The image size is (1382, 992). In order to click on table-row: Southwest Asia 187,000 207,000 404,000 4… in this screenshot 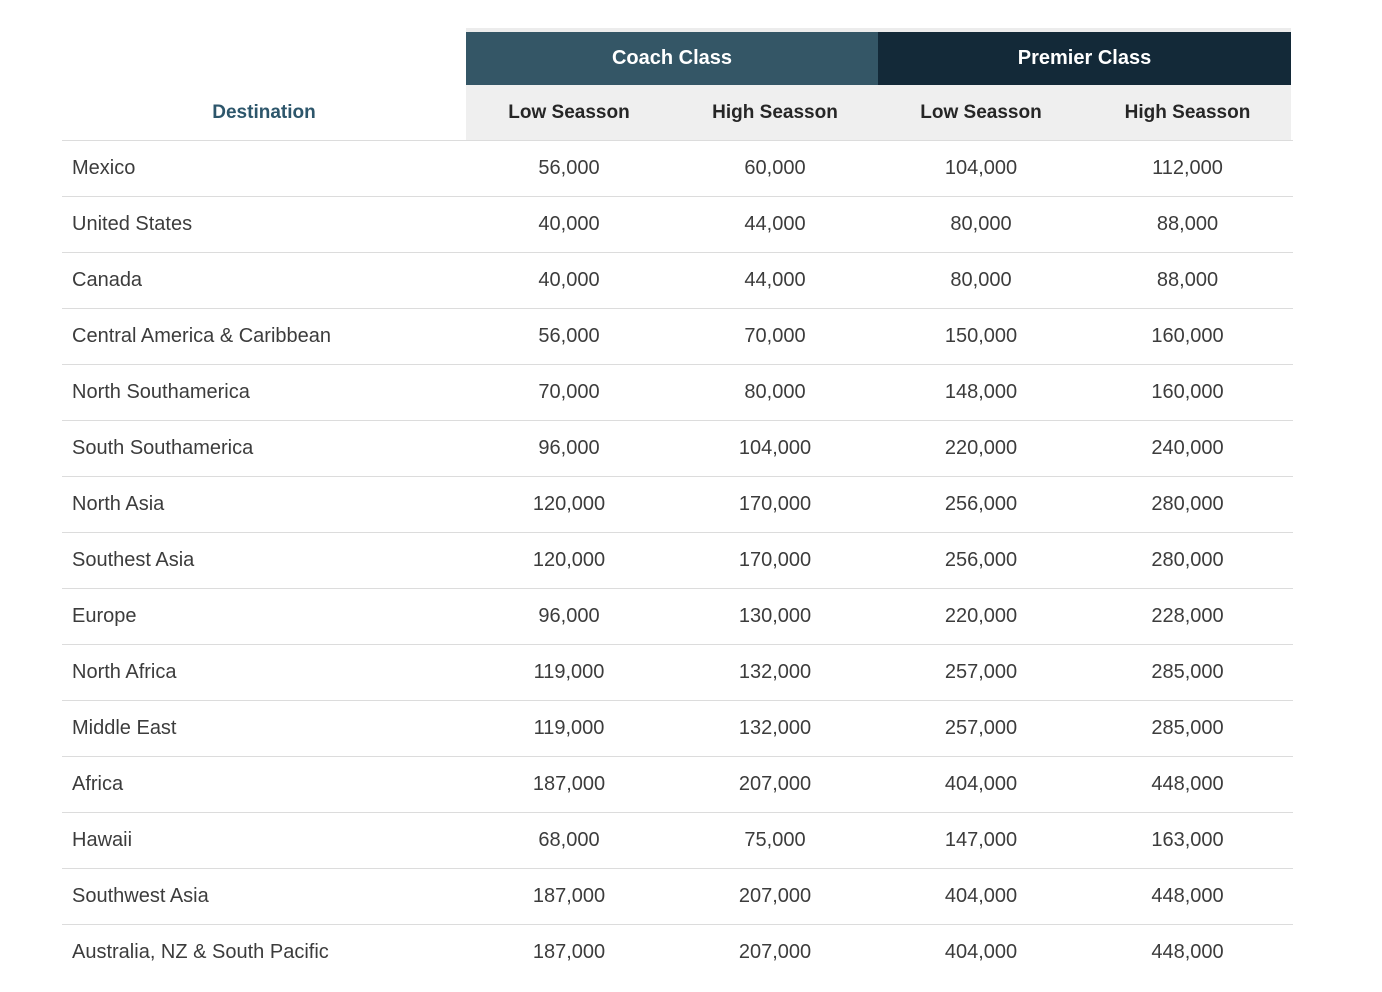, I will do `click(677, 896)`.